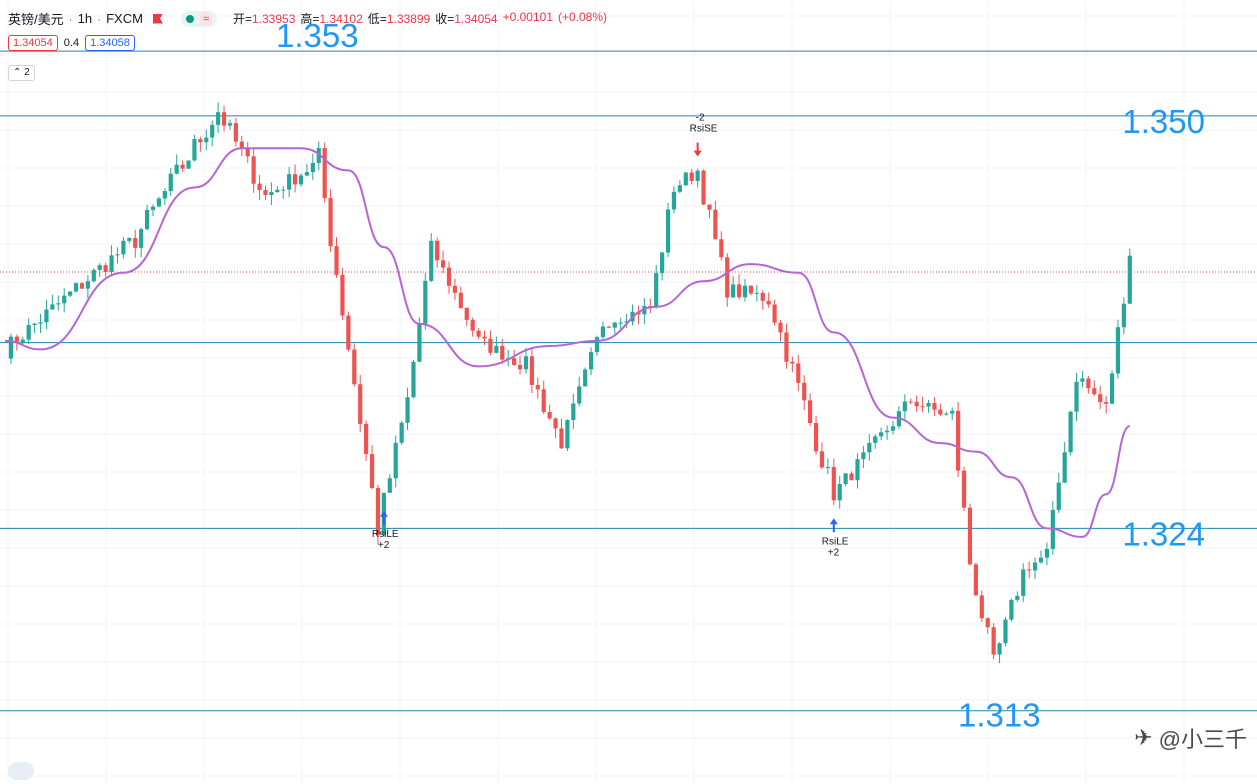  Describe the element at coordinates (383, 517) in the screenshot. I see `arrow-up-icon` at that location.